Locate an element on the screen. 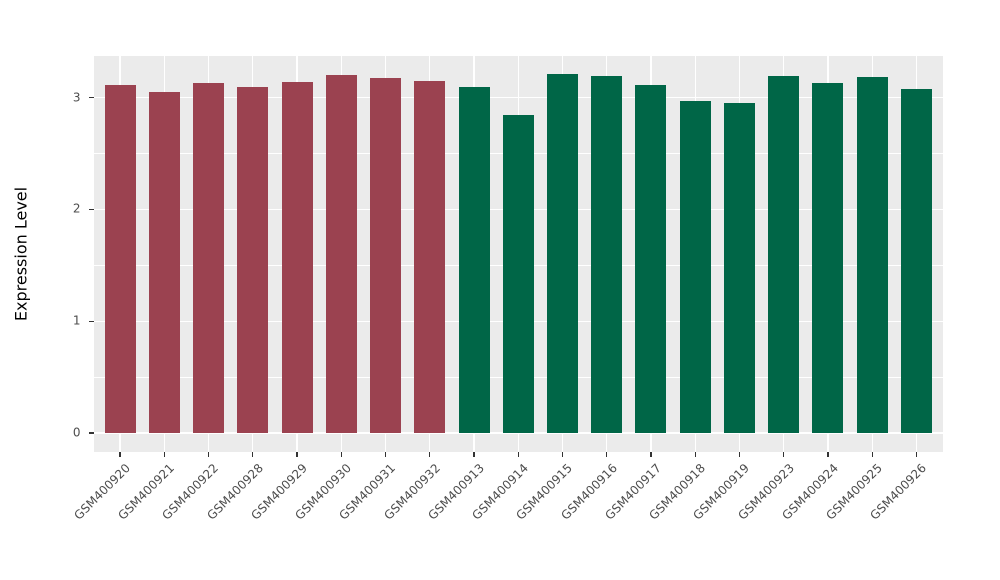 This screenshot has height=580, width=1000. y-axis-title: Expression Level is located at coordinates (21, 254).